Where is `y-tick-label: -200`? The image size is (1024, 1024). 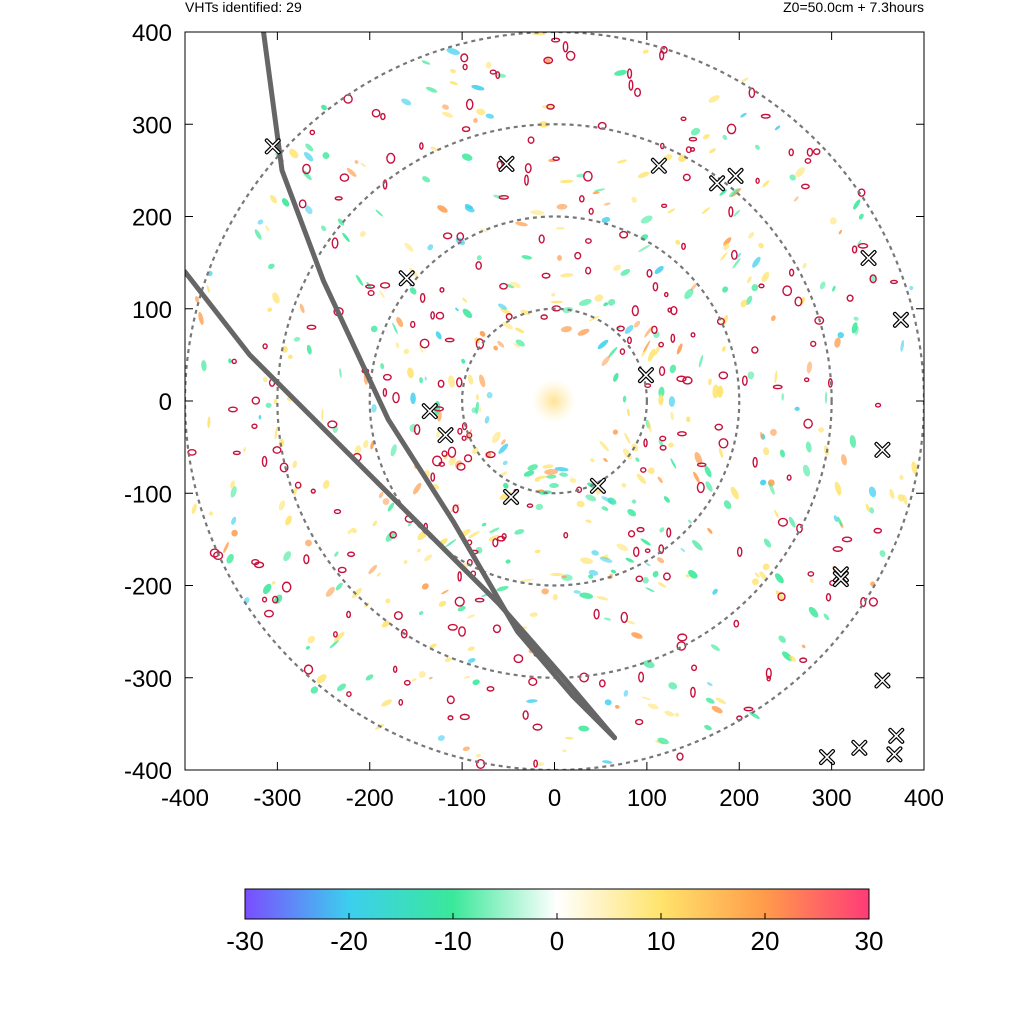 y-tick-label: -200 is located at coordinates (148, 587).